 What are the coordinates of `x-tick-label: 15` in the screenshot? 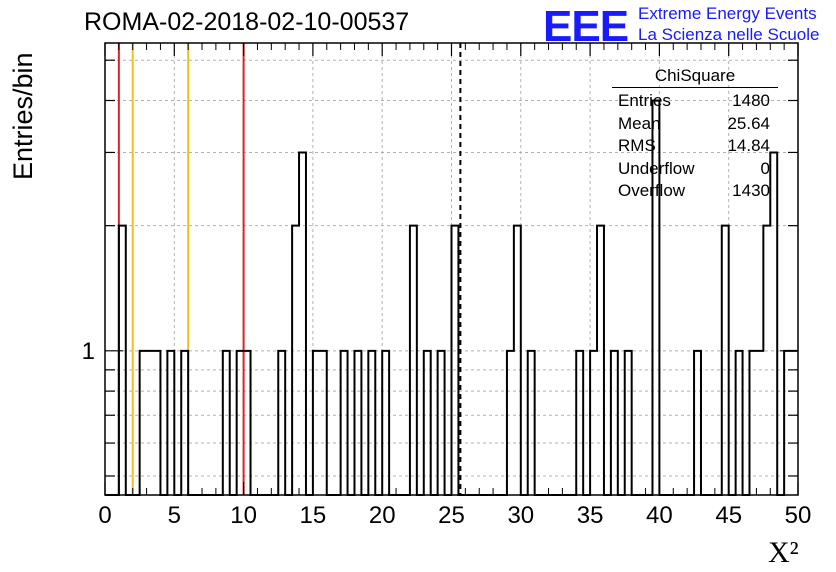 It's located at (313, 515).